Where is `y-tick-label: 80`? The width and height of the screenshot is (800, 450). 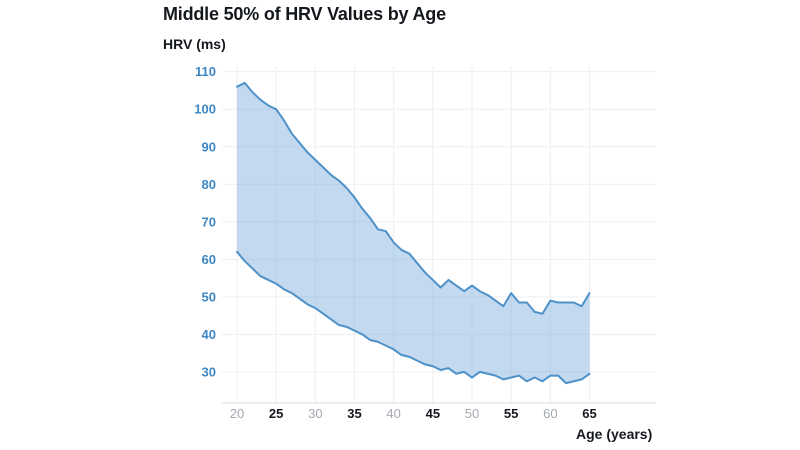 y-tick-label: 80 is located at coordinates (209, 184).